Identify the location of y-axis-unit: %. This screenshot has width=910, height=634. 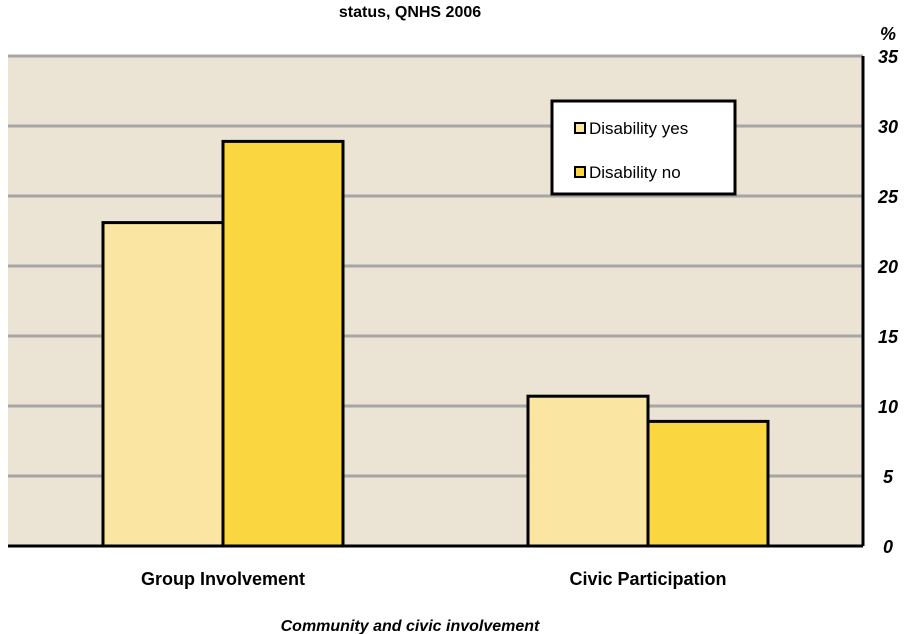
(888, 34).